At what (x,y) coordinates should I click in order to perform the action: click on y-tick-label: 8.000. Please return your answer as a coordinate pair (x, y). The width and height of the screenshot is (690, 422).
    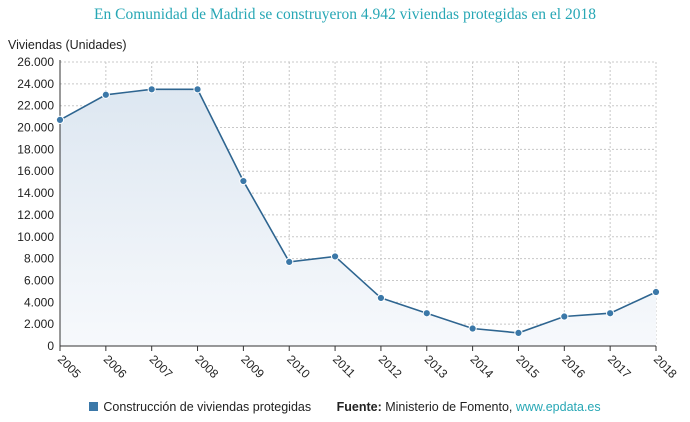
    Looking at the image, I should click on (39, 259).